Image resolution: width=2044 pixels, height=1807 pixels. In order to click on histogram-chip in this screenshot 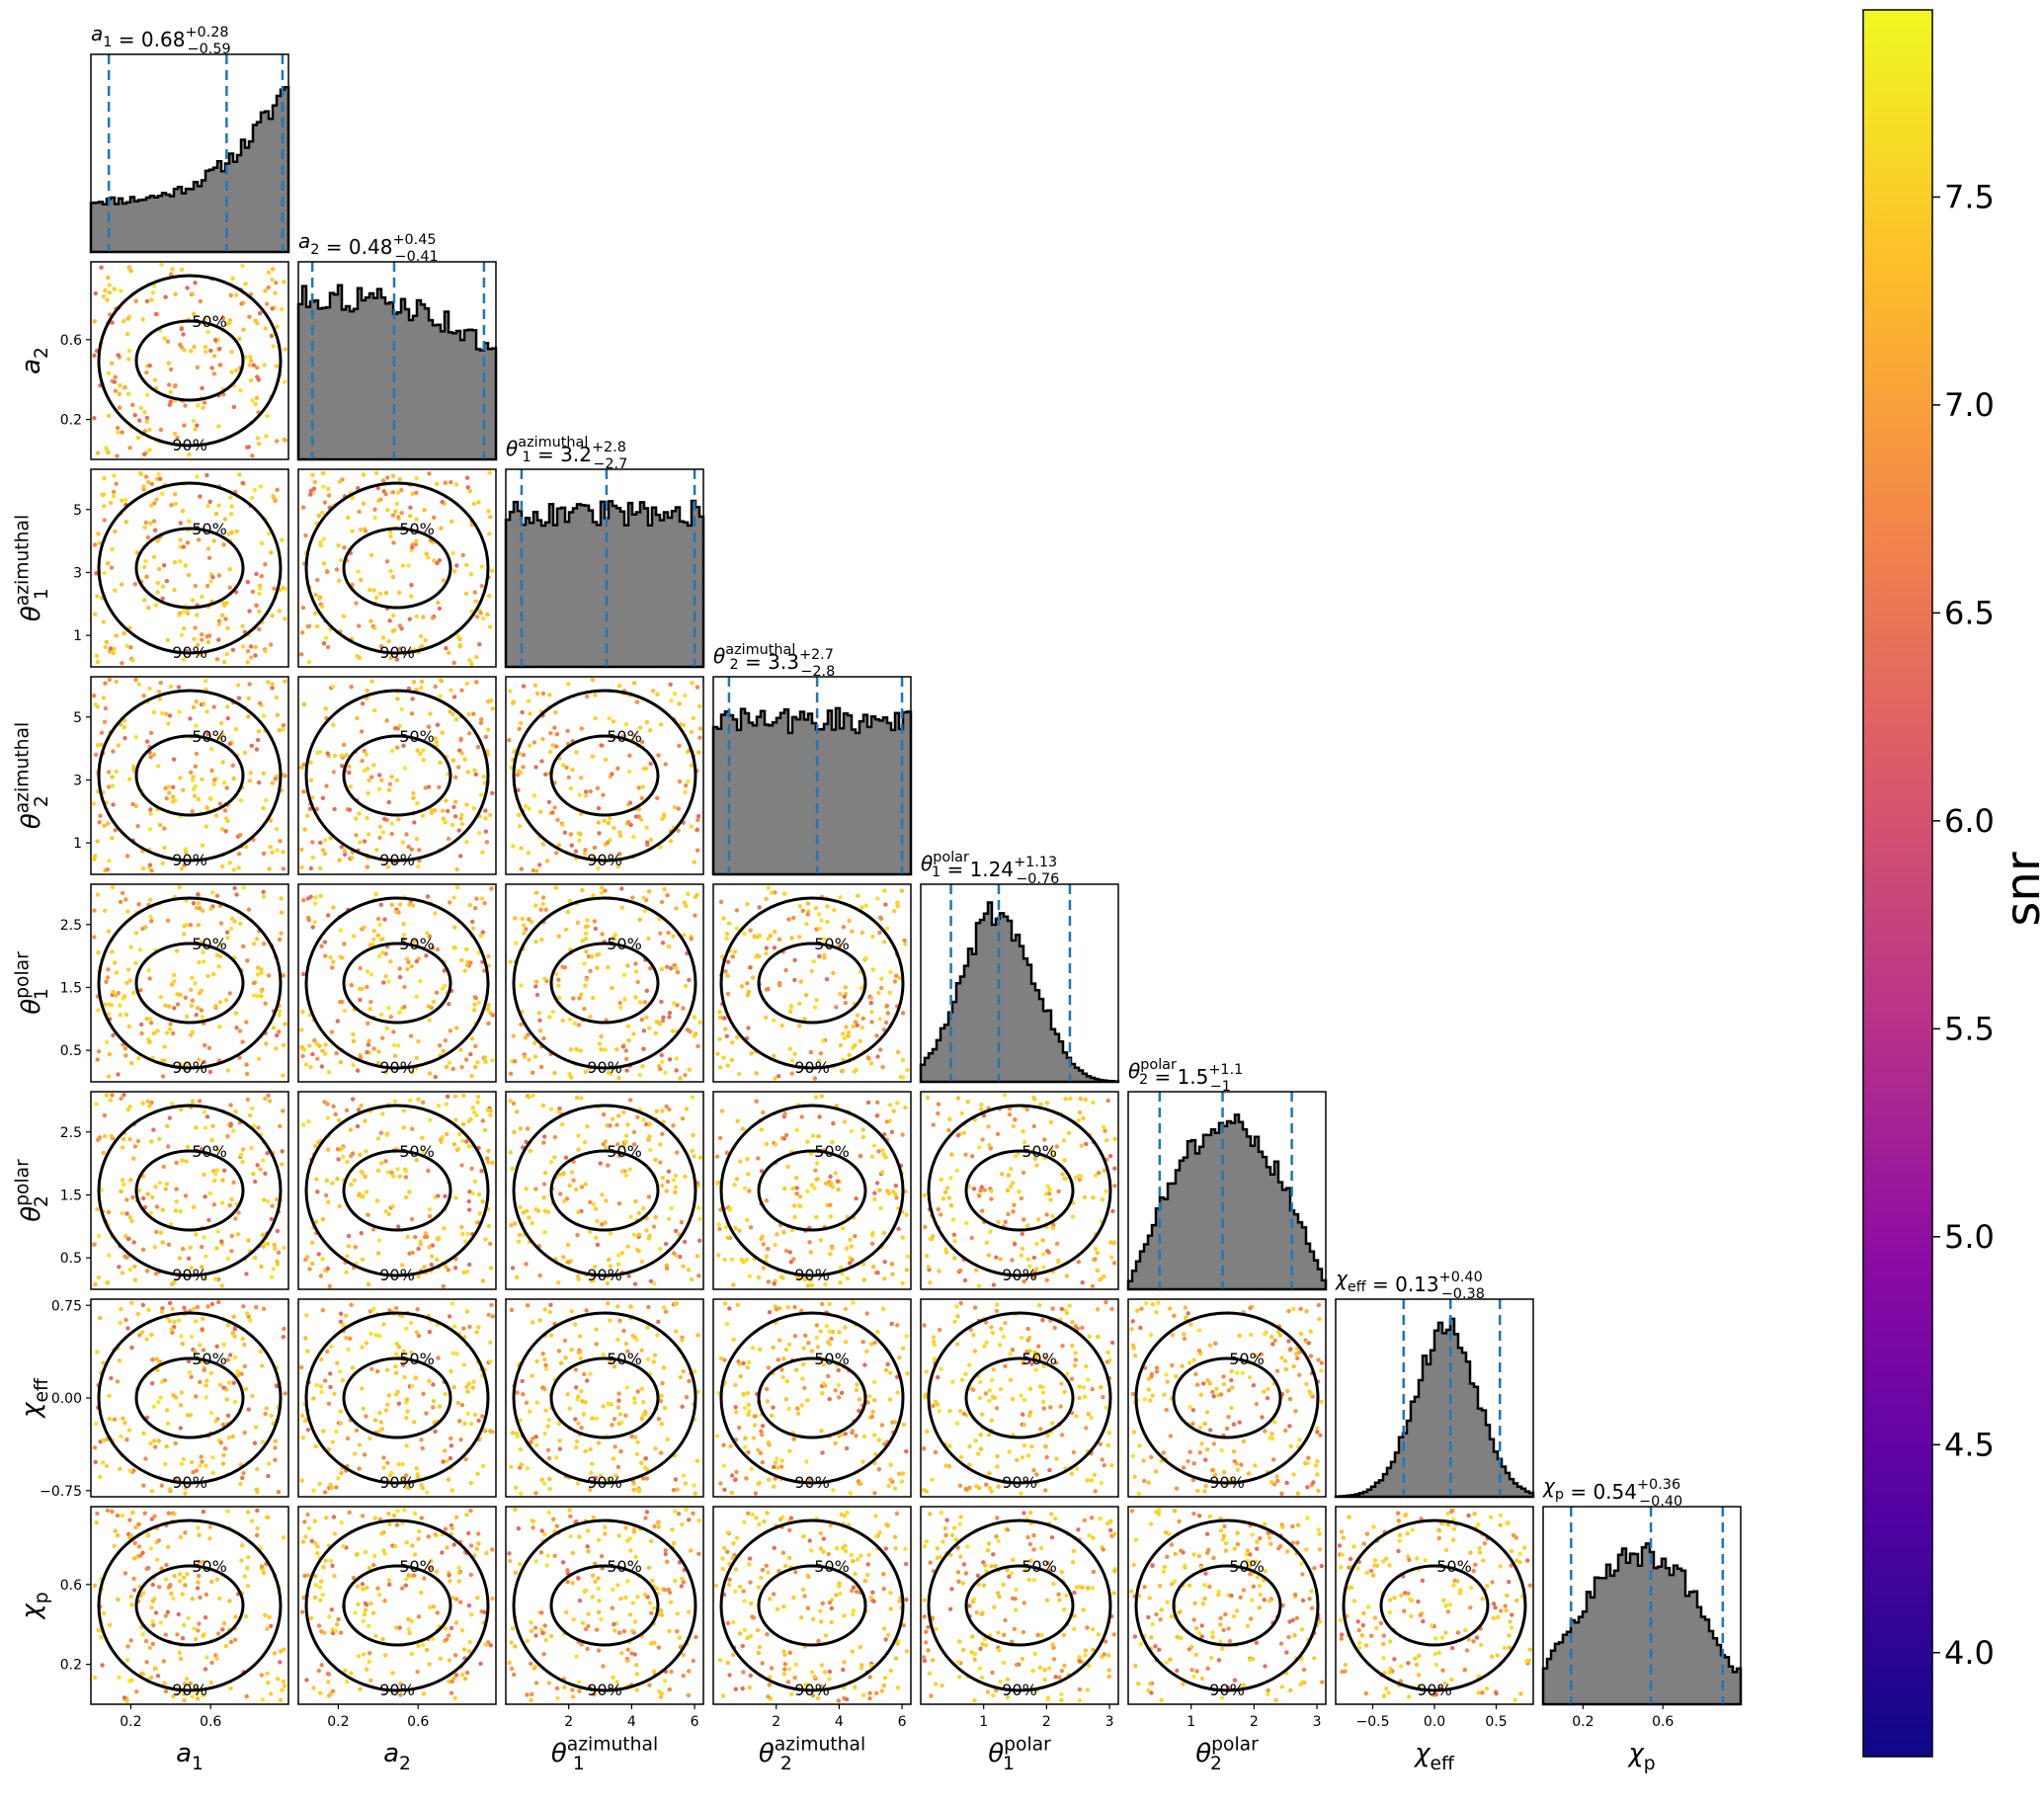, I will do `click(1642, 1623)`.